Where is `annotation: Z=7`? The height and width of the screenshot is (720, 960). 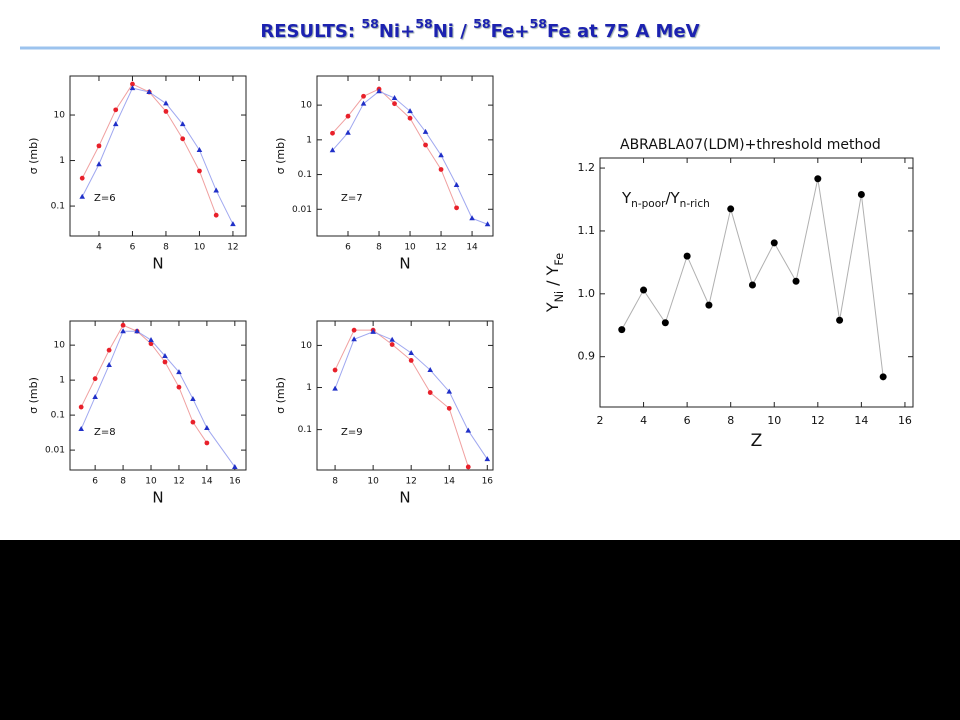
annotation: Z=7 is located at coordinates (352, 198).